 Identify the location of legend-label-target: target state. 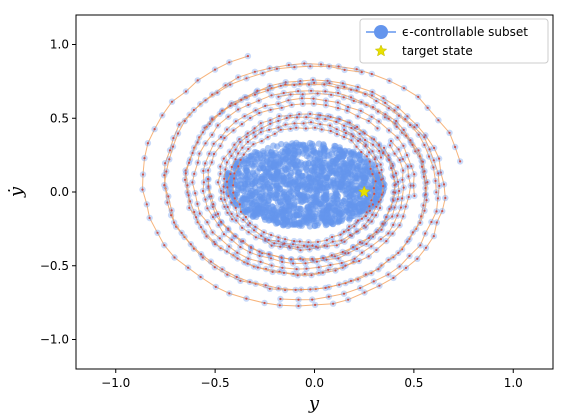
(437, 51).